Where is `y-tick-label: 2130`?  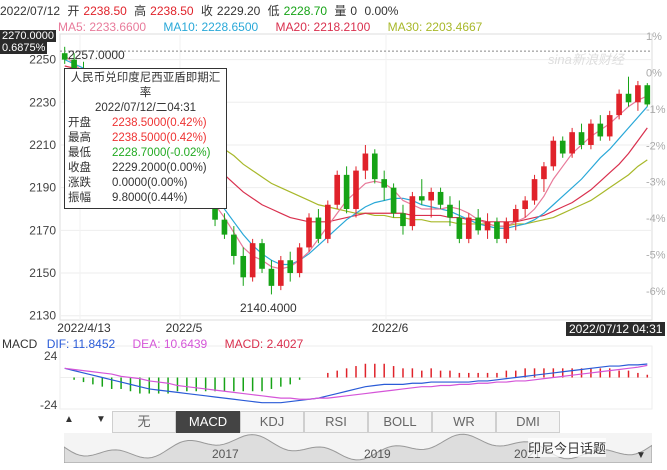
y-tick-label: 2130 is located at coordinates (42, 316).